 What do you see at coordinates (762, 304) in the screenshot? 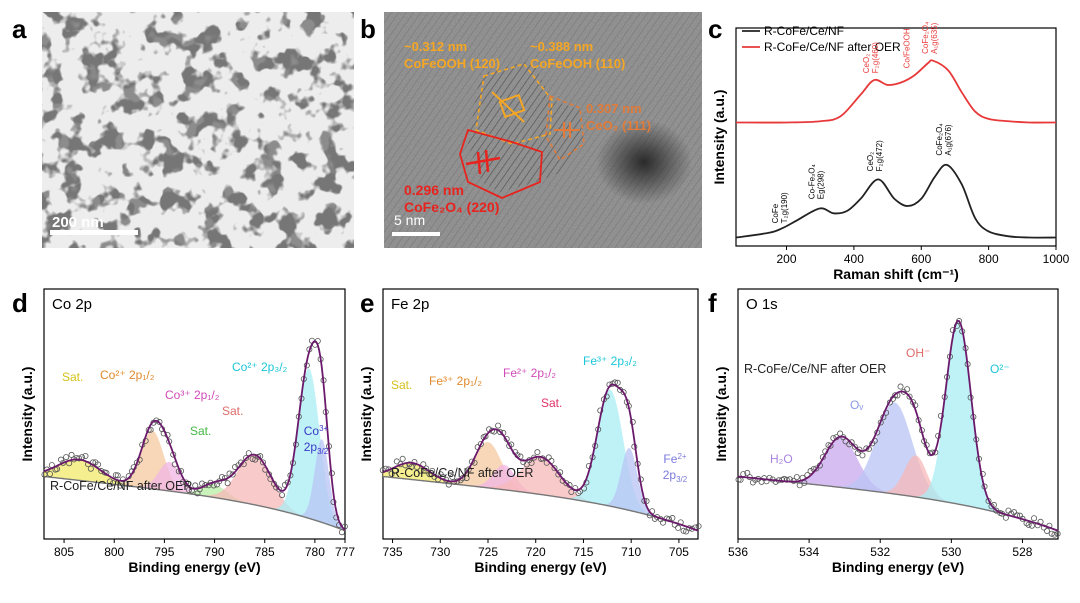
I see `o1s-panel-title: O 1s` at bounding box center [762, 304].